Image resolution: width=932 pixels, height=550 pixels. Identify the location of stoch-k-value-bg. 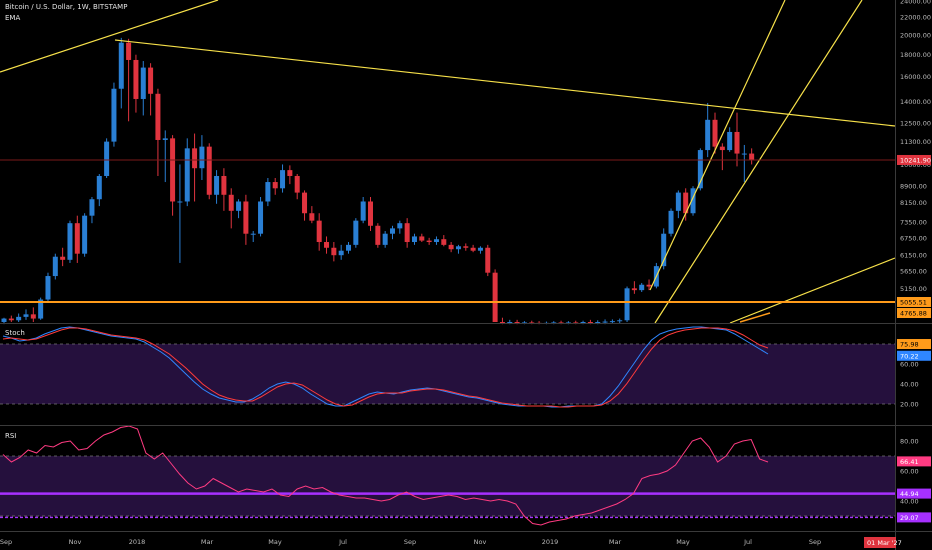
(914, 355).